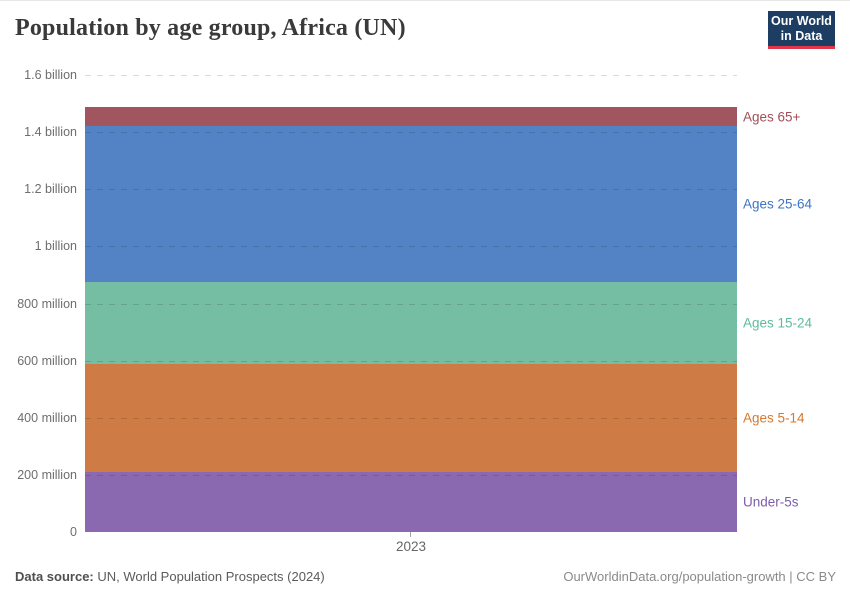 The height and width of the screenshot is (600, 850). I want to click on chart-title: Population by age group, Africa (UN), so click(210, 28).